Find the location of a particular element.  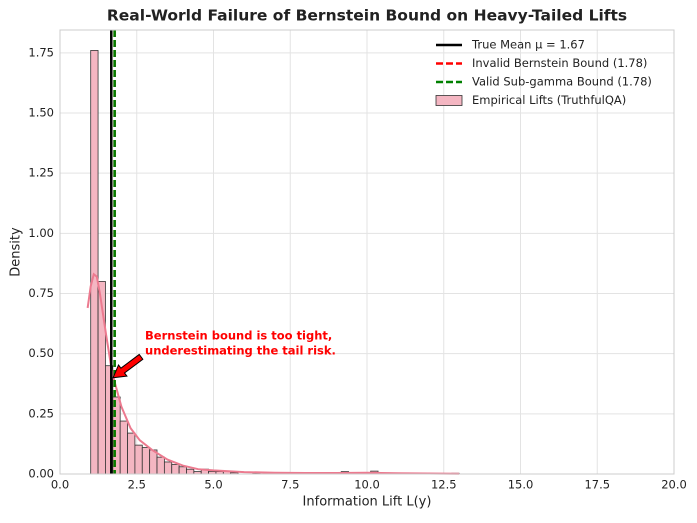

y-tick-label: 0.25 is located at coordinates (41, 413).